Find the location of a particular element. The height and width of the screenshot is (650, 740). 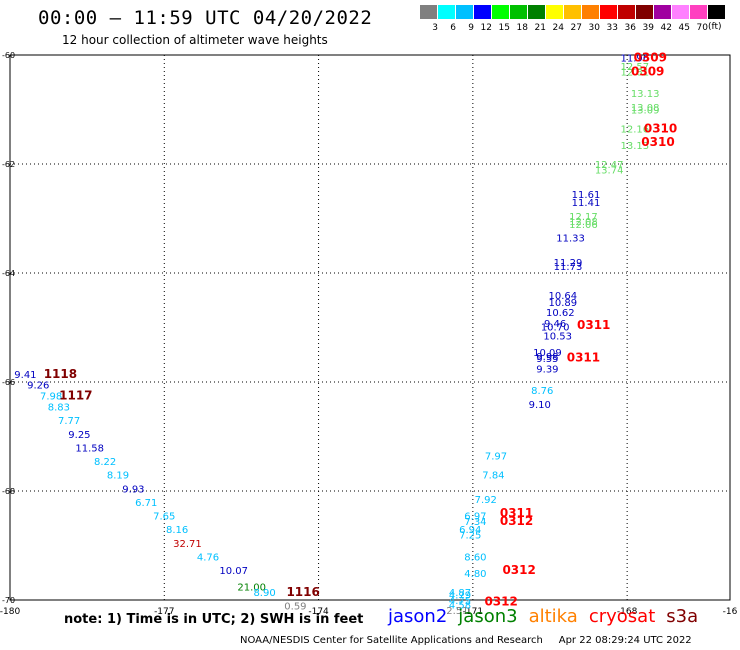

legend-tick-label: 36 is located at coordinates (630, 28).